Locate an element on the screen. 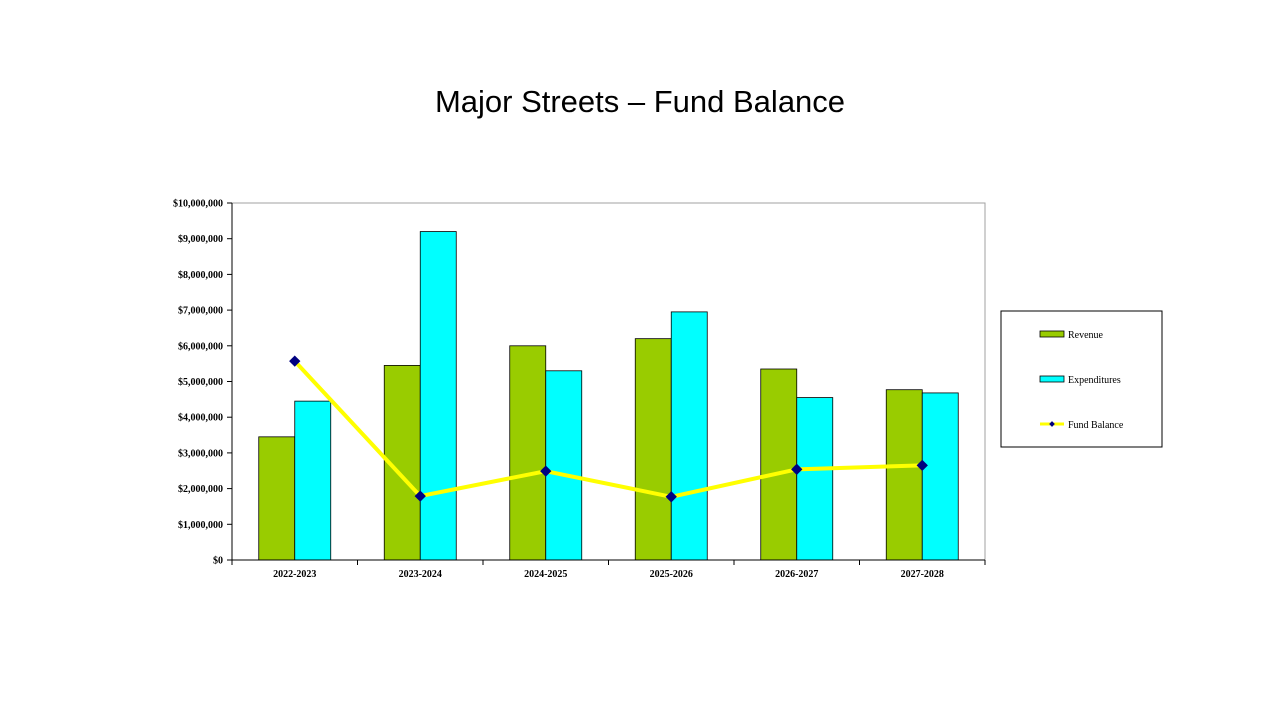 Image resolution: width=1280 pixels, height=720 pixels. point-fund-balance-2022-2023 is located at coordinates (295, 361).